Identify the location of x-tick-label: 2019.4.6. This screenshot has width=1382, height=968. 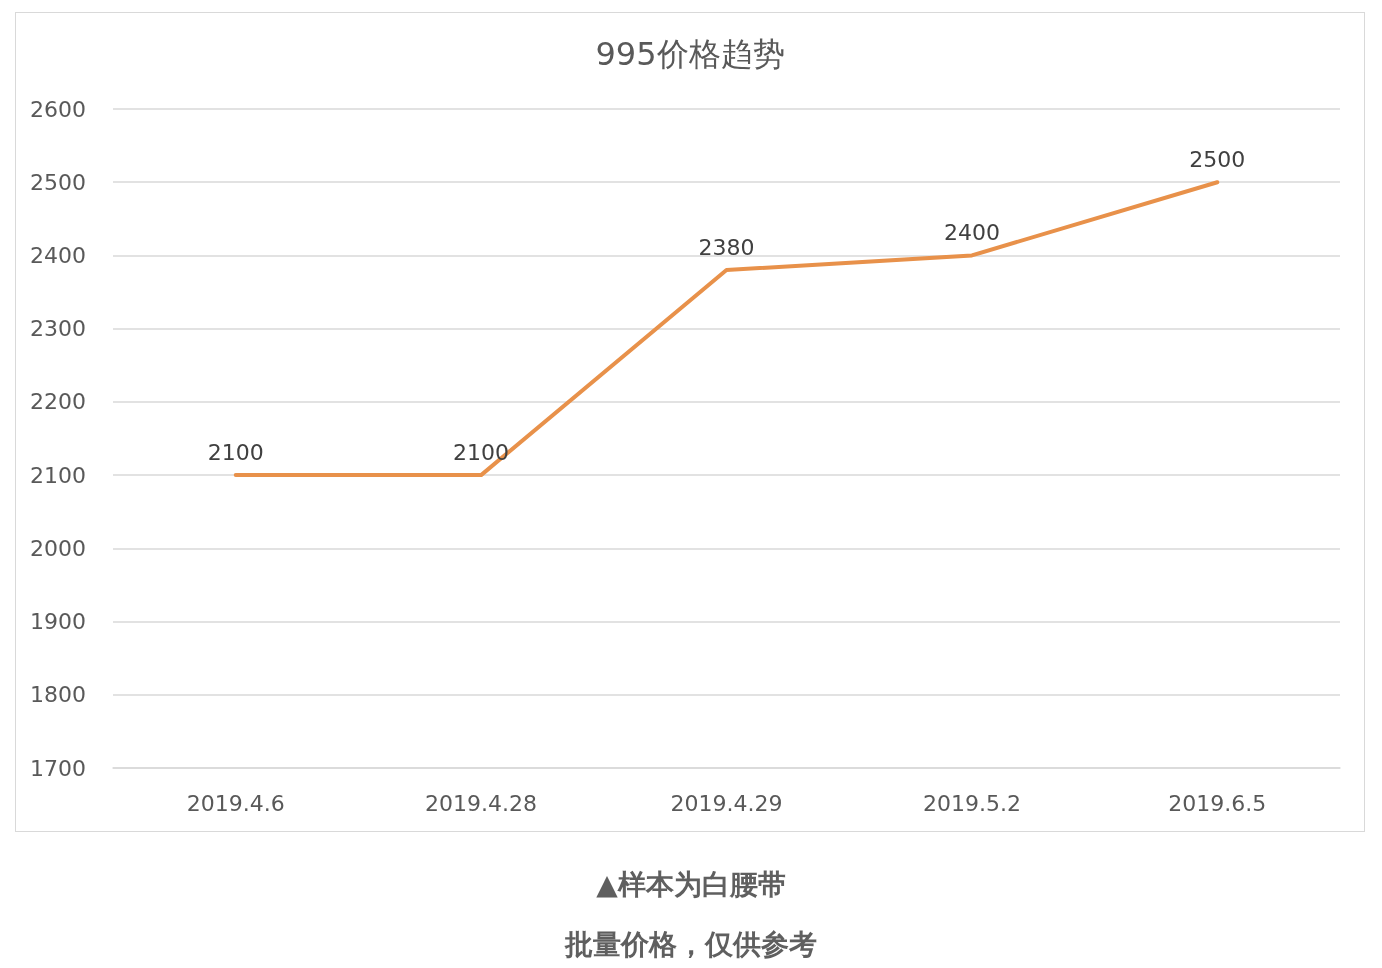
(235, 803).